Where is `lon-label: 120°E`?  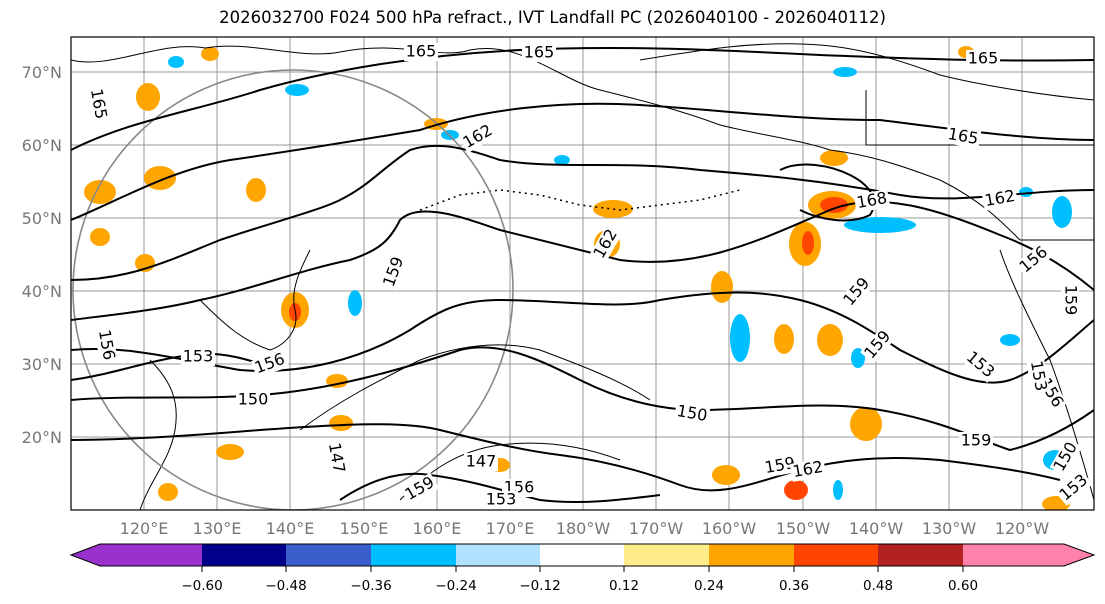 lon-label: 120°E is located at coordinates (144, 528).